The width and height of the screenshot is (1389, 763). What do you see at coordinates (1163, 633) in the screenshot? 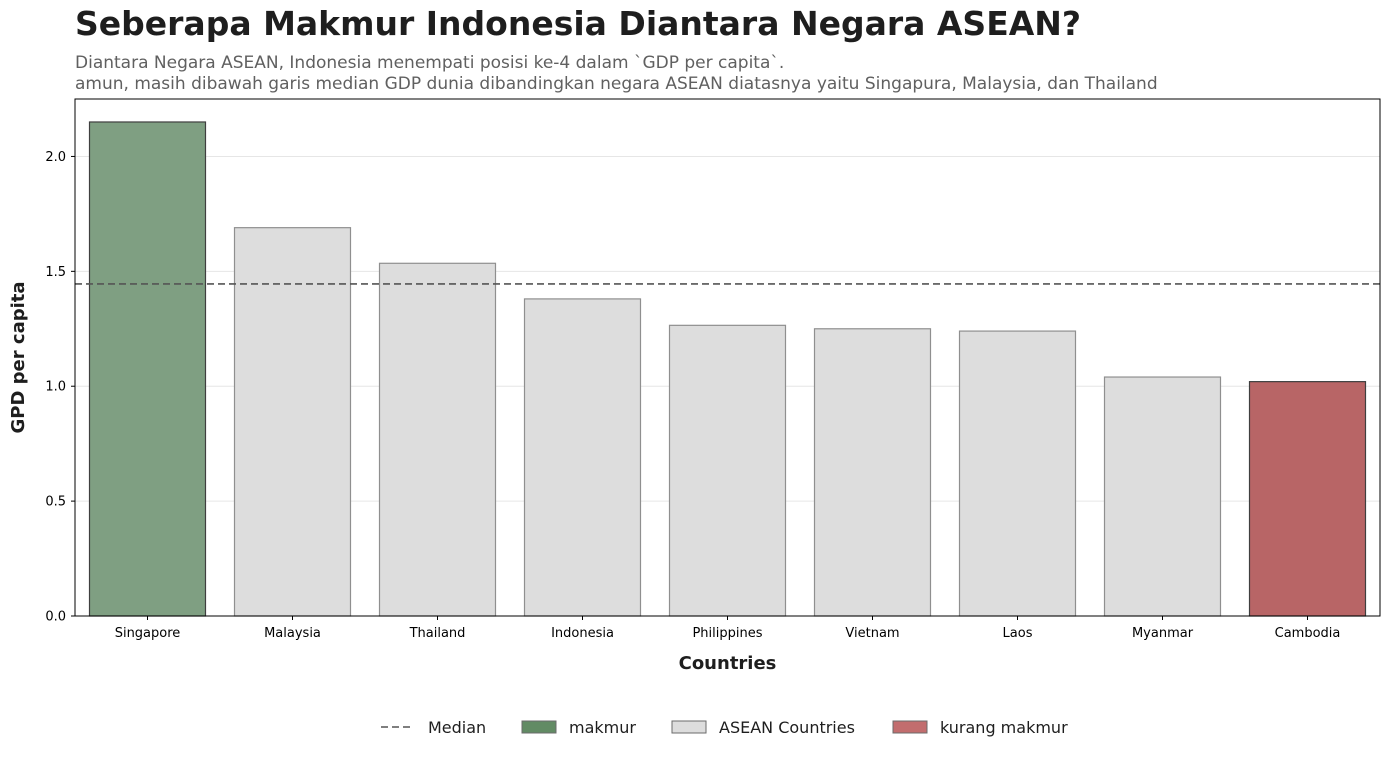
I see `x-tick-label-myanmar: Myanmar` at bounding box center [1163, 633].